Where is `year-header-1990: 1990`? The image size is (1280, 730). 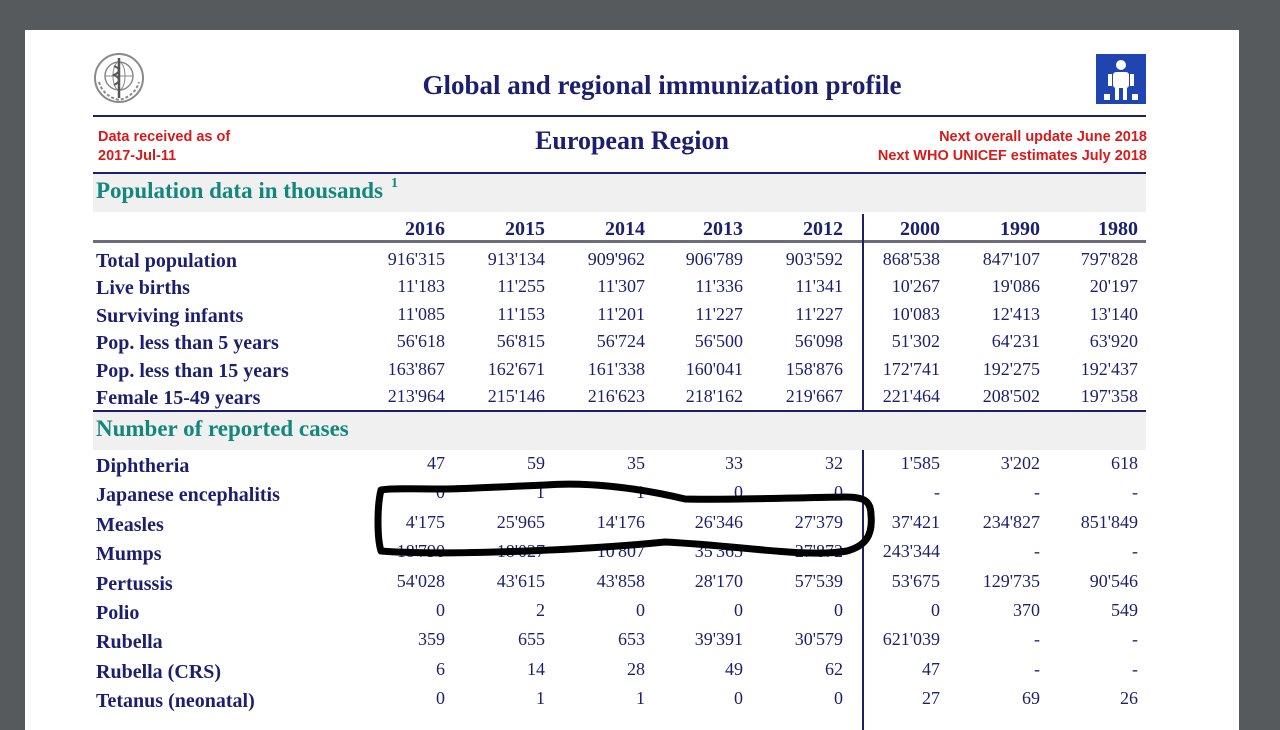
year-header-1990: 1990 is located at coordinates (1020, 229).